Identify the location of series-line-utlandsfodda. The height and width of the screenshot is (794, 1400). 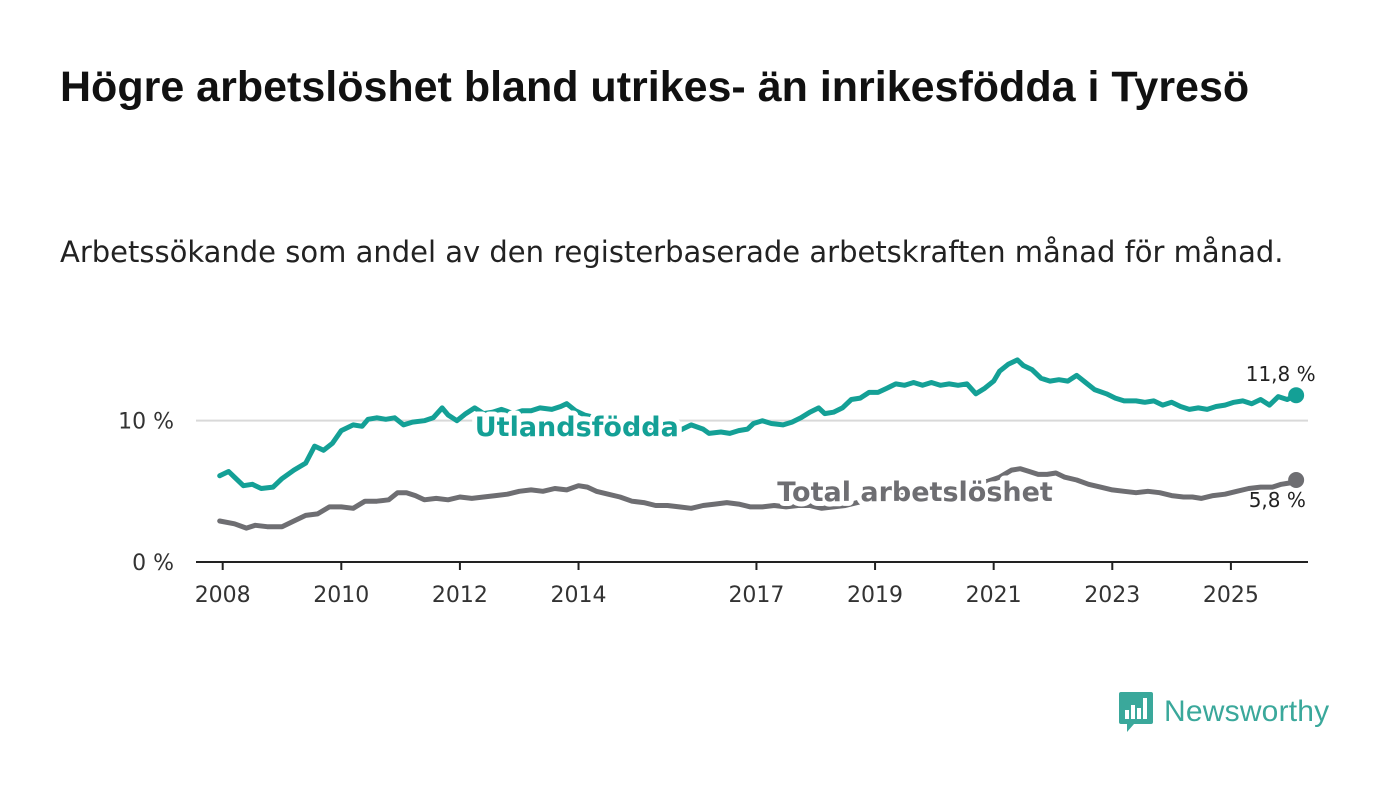
(758, 424).